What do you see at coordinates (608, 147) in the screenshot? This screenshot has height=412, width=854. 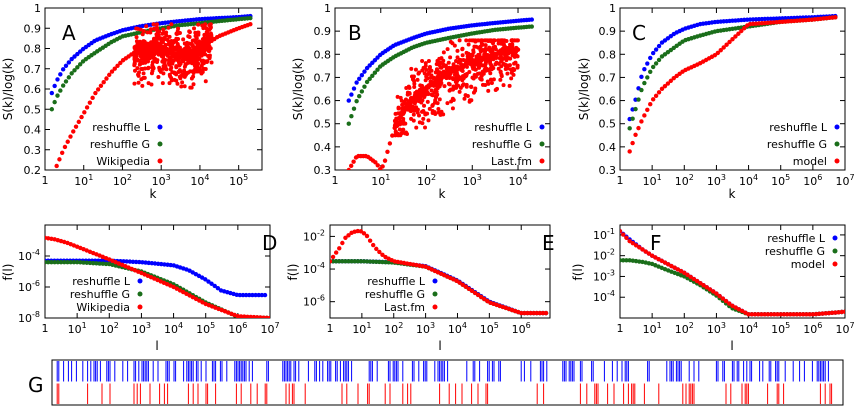 I see `tick-label: 0.4` at bounding box center [608, 147].